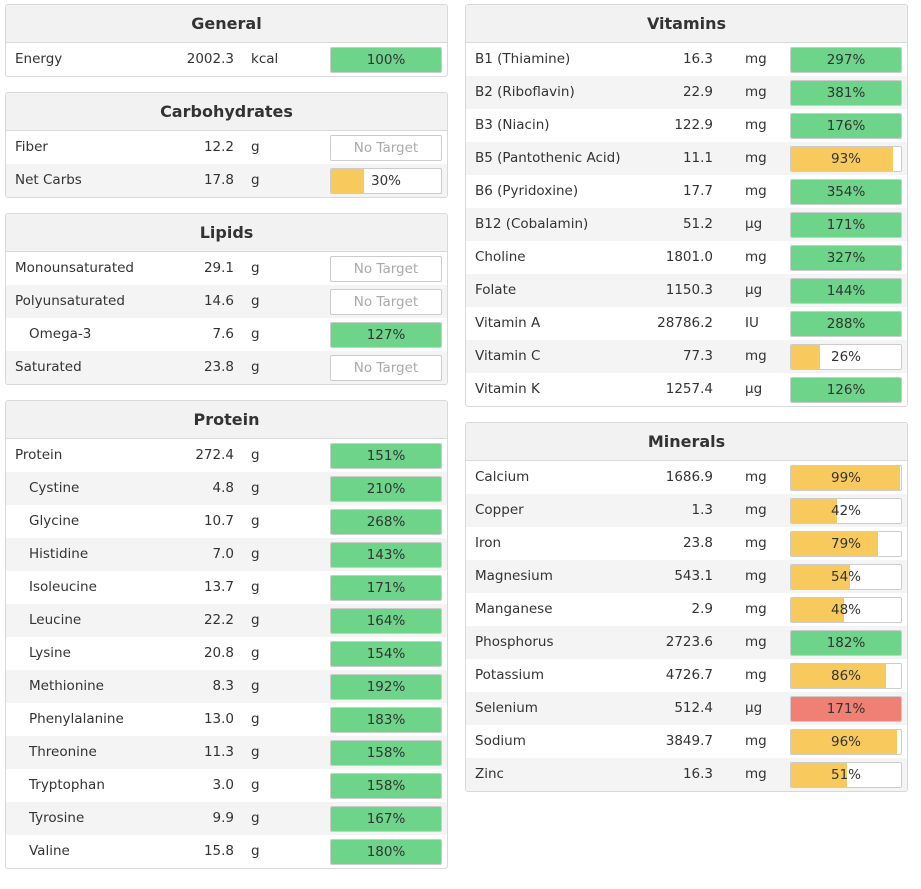 This screenshot has height=889, width=921. Describe the element at coordinates (226, 268) in the screenshot. I see `nutrient-row-monounsaturated: Monounsaturated 29.1 g No Target` at that location.